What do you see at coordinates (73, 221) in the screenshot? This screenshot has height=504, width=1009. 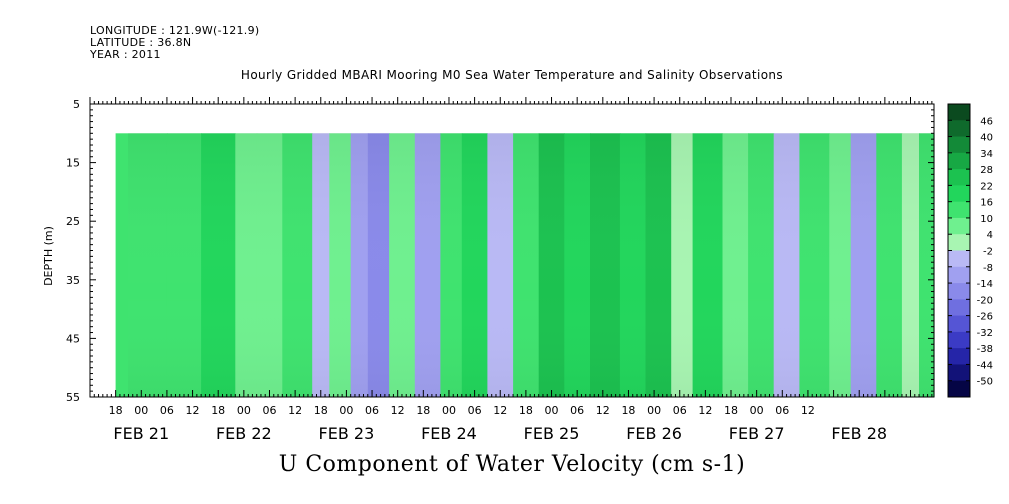 I see `y-tick-label: 25` at bounding box center [73, 221].